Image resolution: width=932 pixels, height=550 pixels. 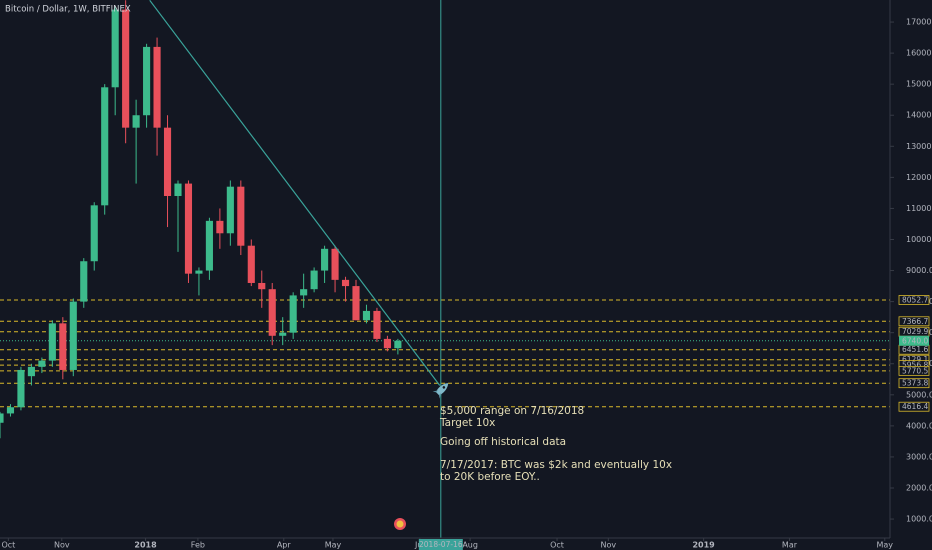 I want to click on logo-icon, so click(x=400, y=524).